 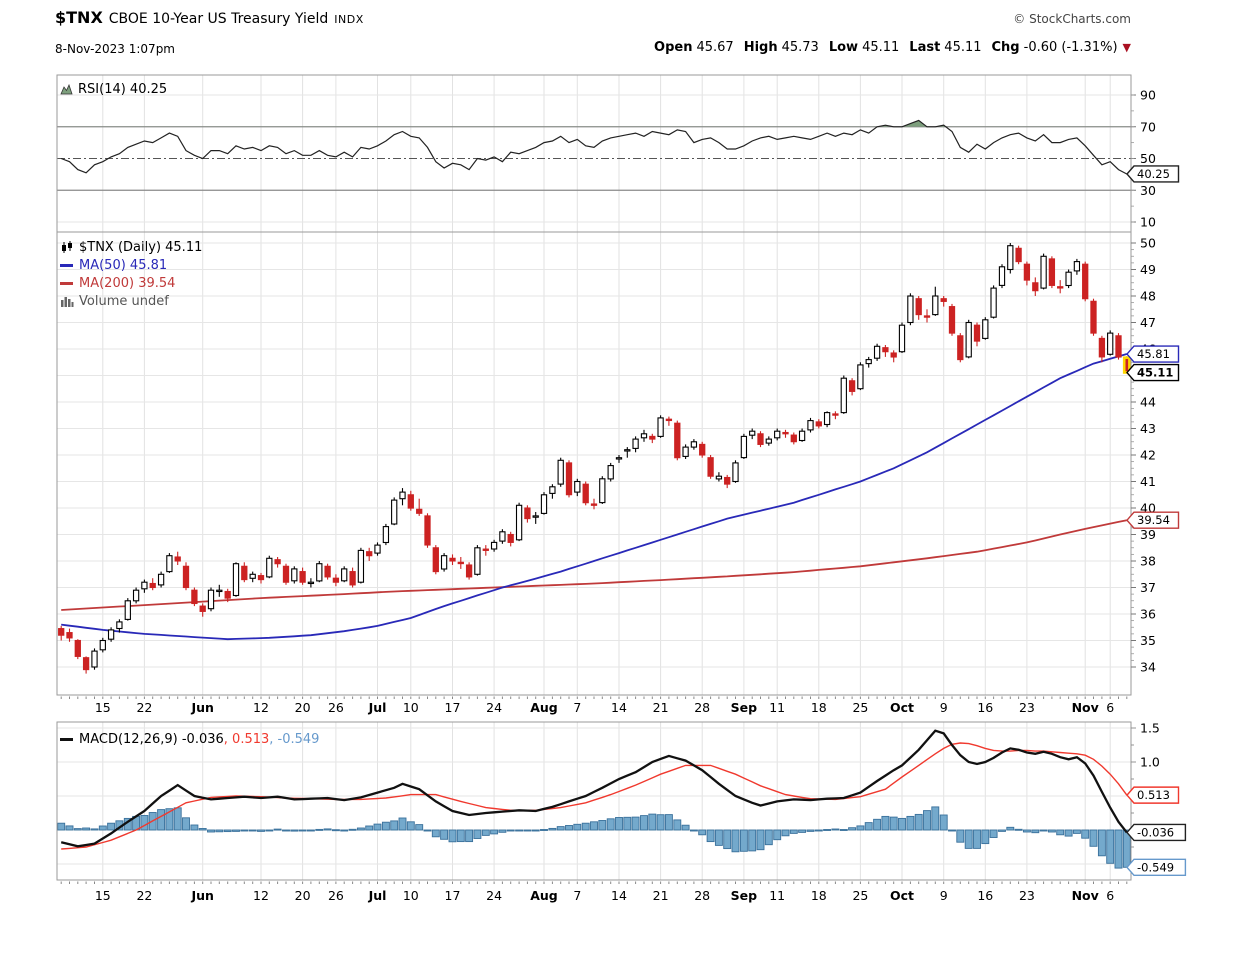 What do you see at coordinates (860, 895) in the screenshot?
I see `svg-text: 25` at bounding box center [860, 895].